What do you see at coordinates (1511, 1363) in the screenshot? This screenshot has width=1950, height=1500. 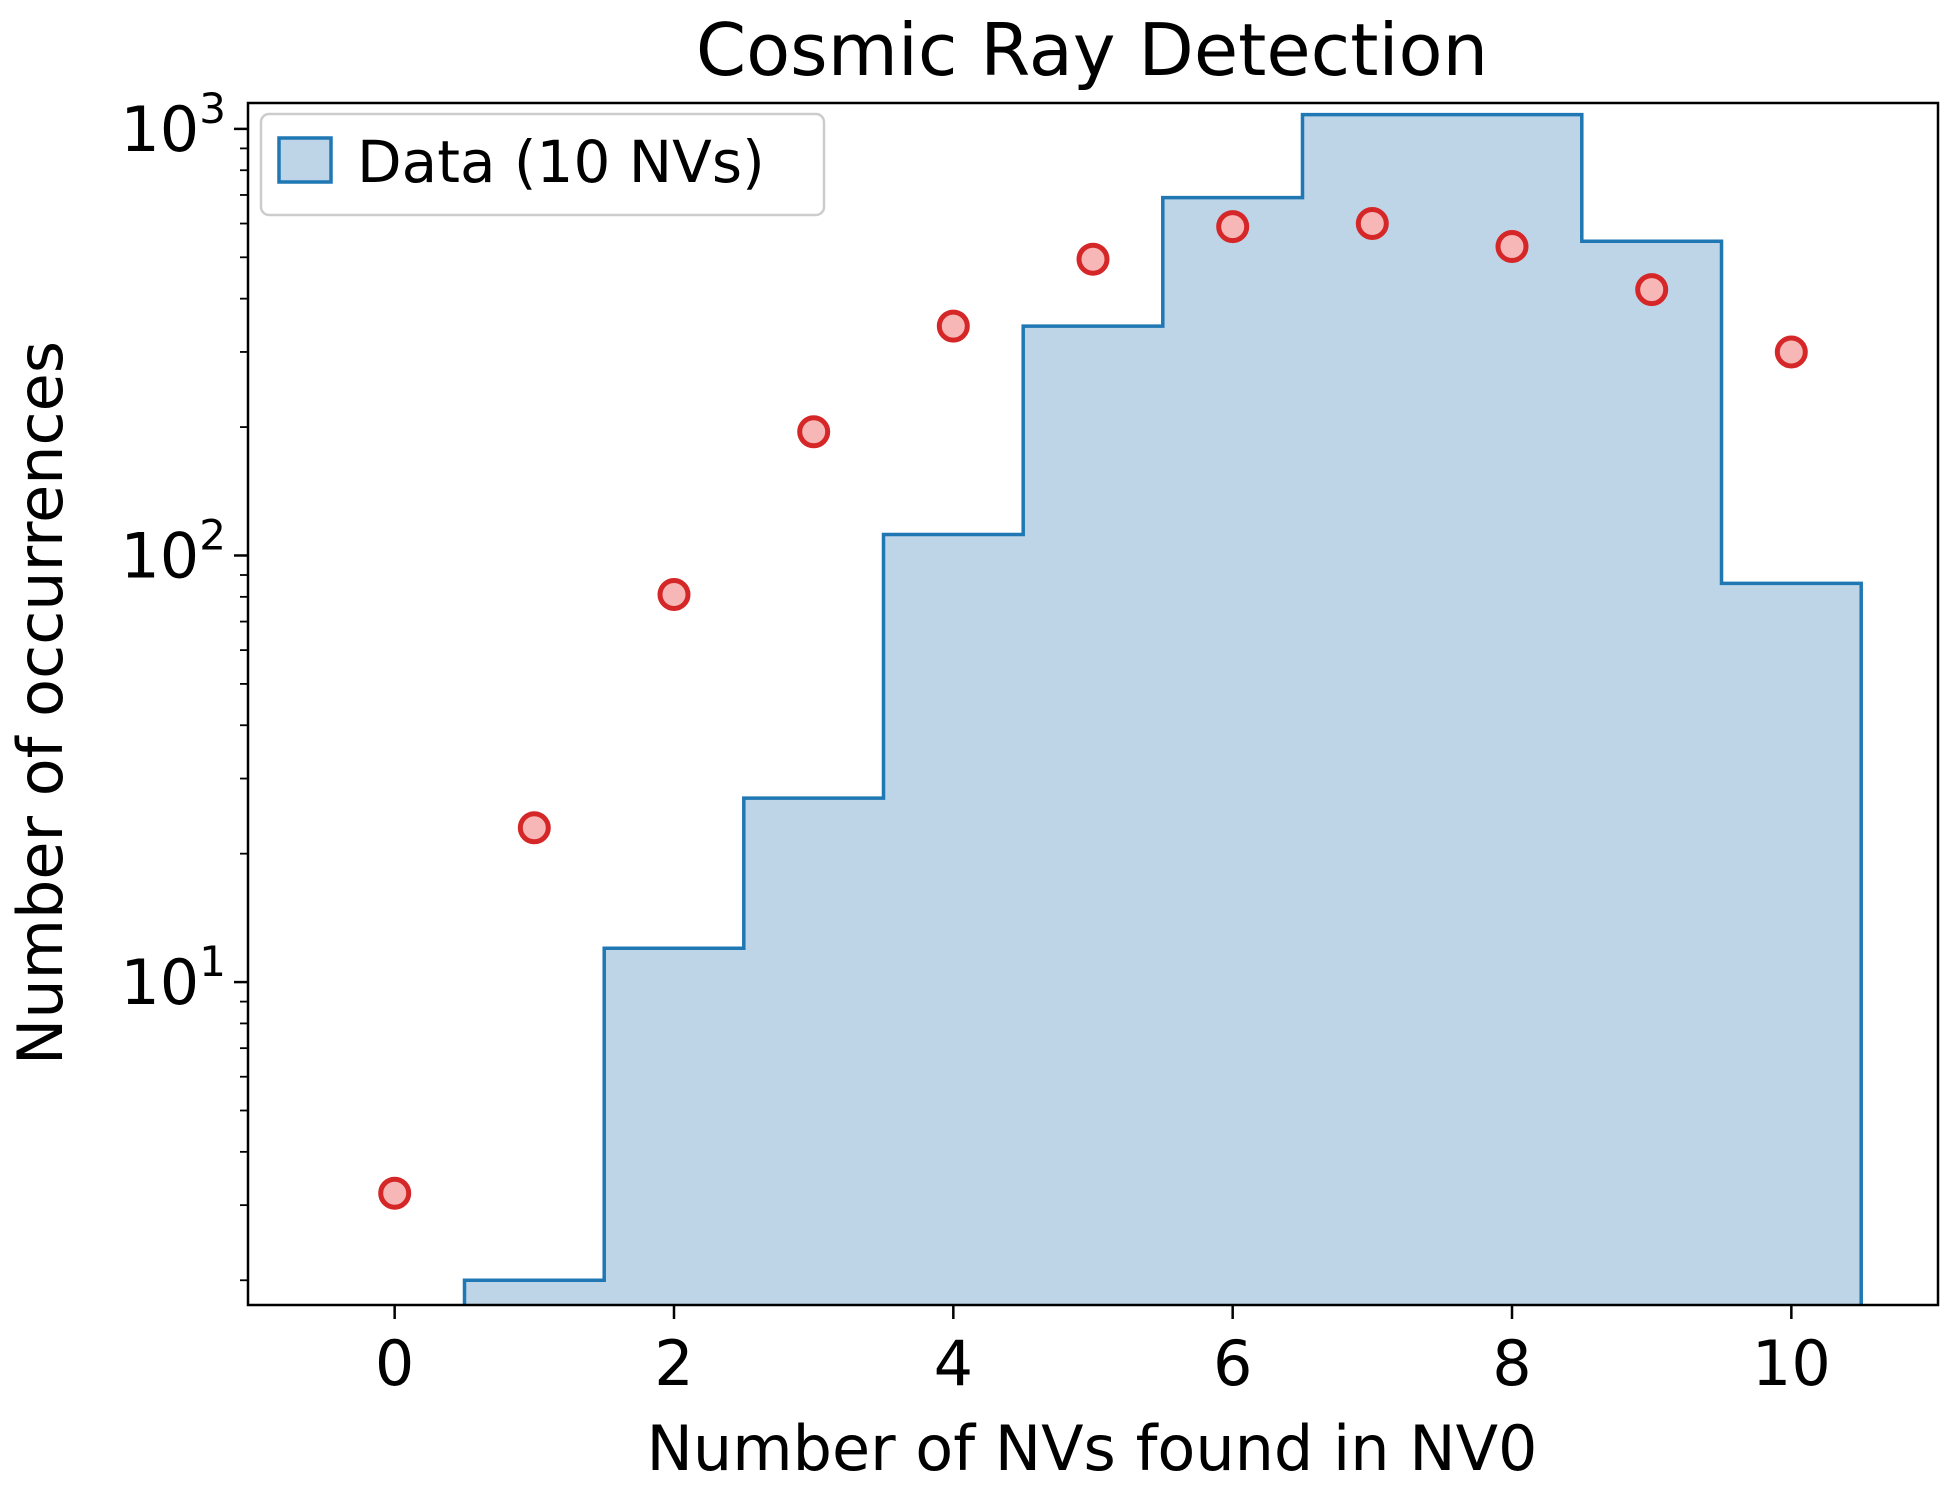 I see `x-tick-label: 8` at bounding box center [1511, 1363].